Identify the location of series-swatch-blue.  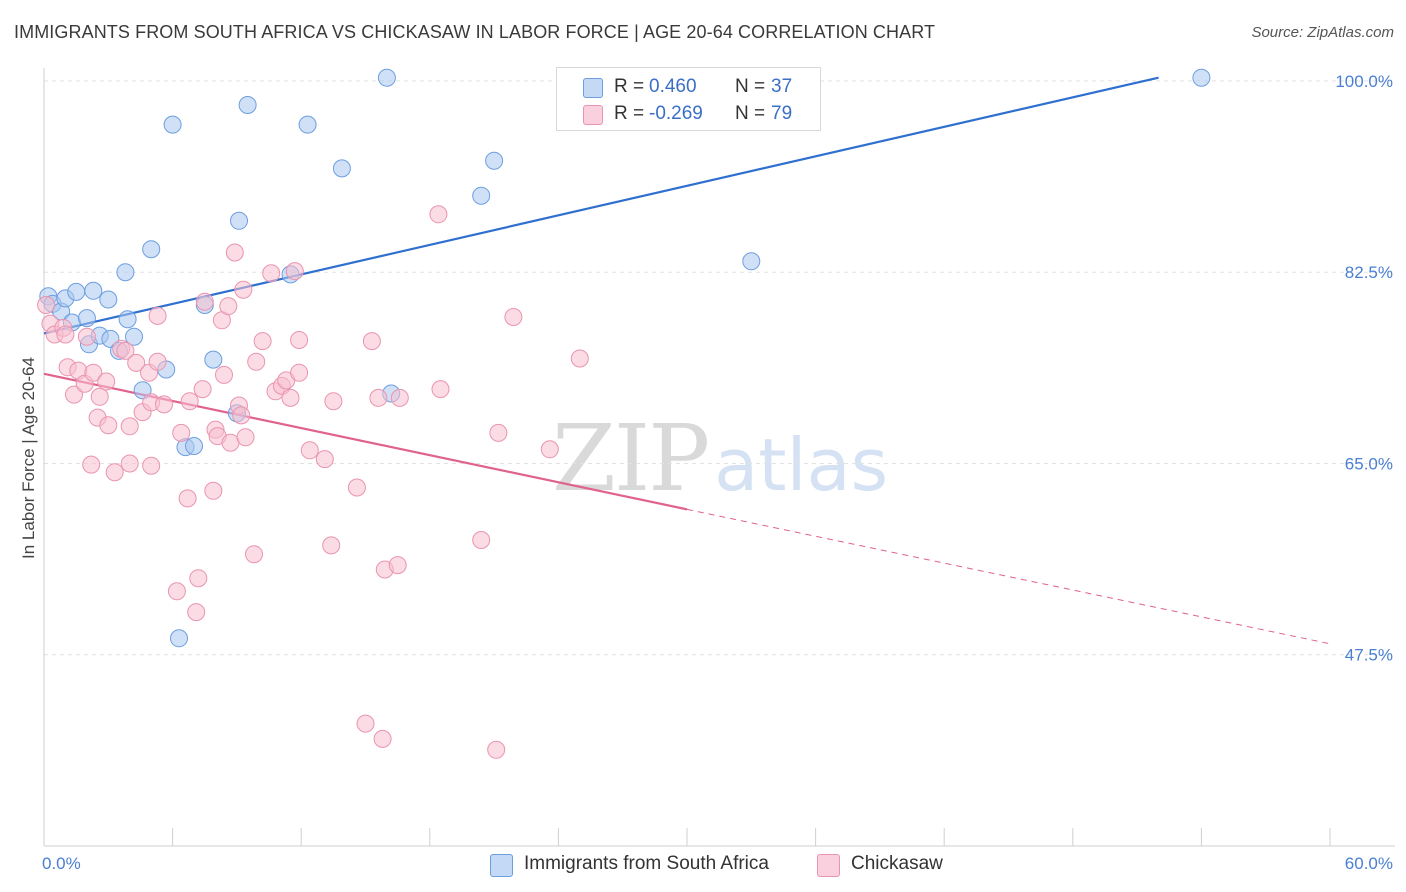
(501, 865).